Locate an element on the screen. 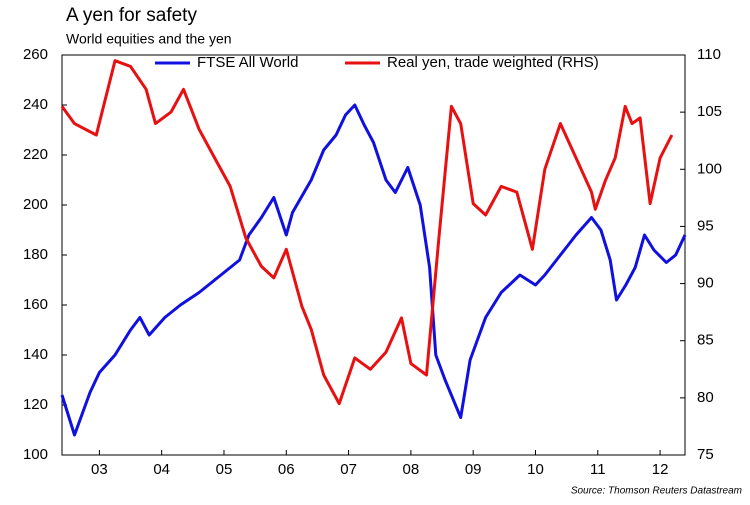  chart-title: A yen for safety is located at coordinates (131, 15).